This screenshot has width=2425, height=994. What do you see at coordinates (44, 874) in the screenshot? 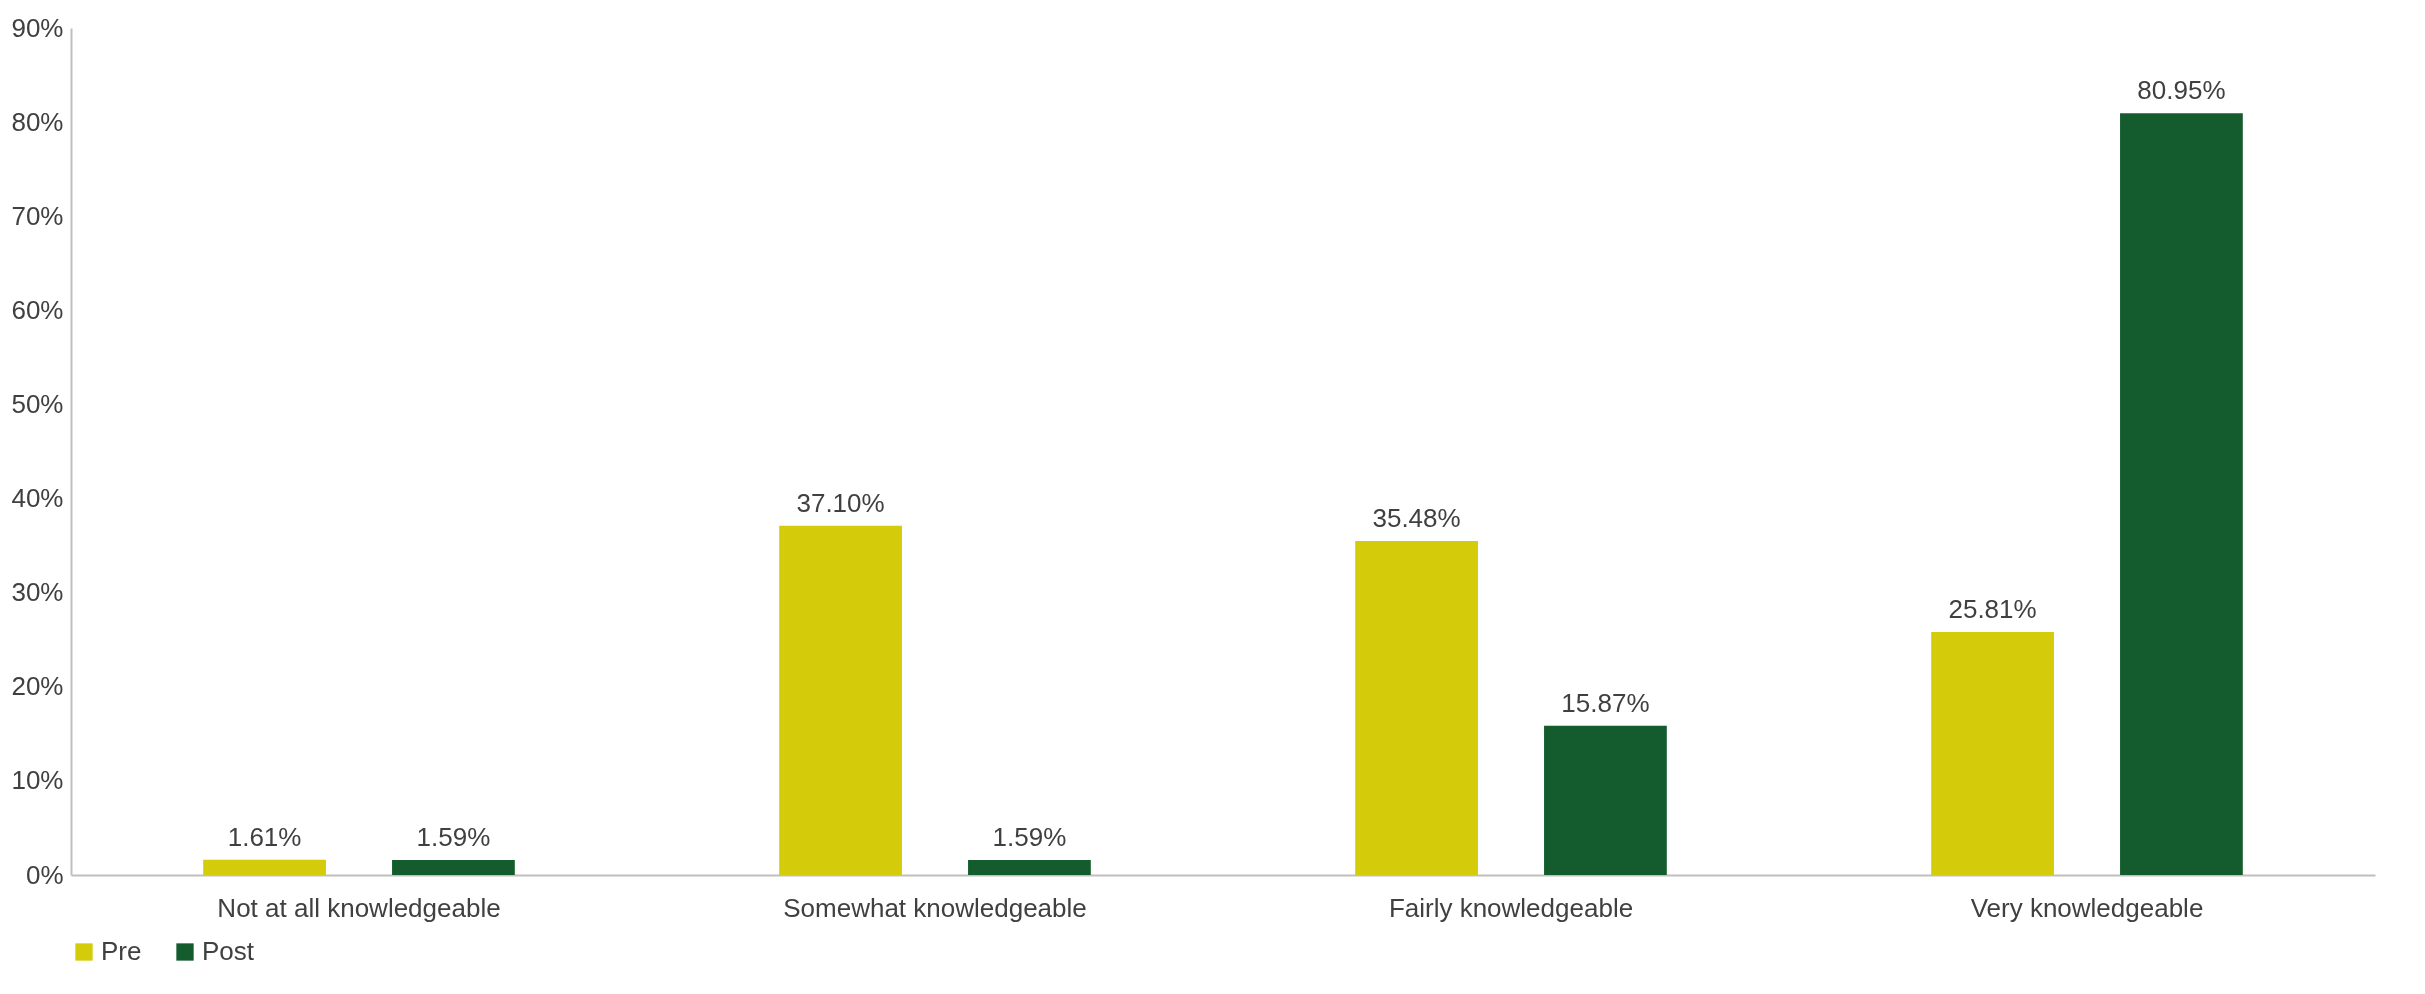
I see `y-tick-label: 0%` at bounding box center [44, 874].